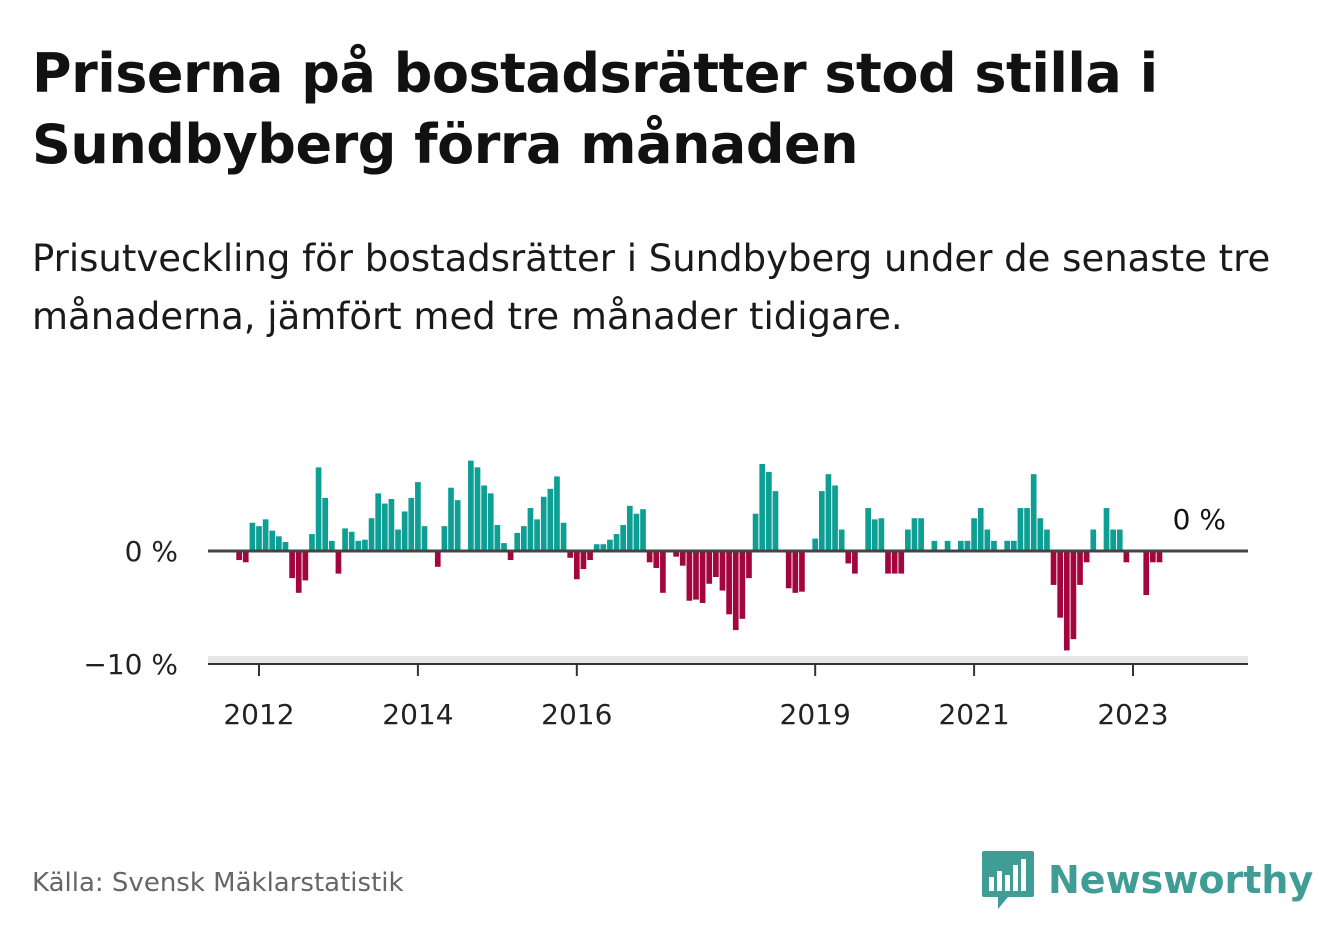 The image size is (1322, 939). Describe the element at coordinates (1008, 880) in the screenshot. I see `newsworthy-logo-icon` at that location.